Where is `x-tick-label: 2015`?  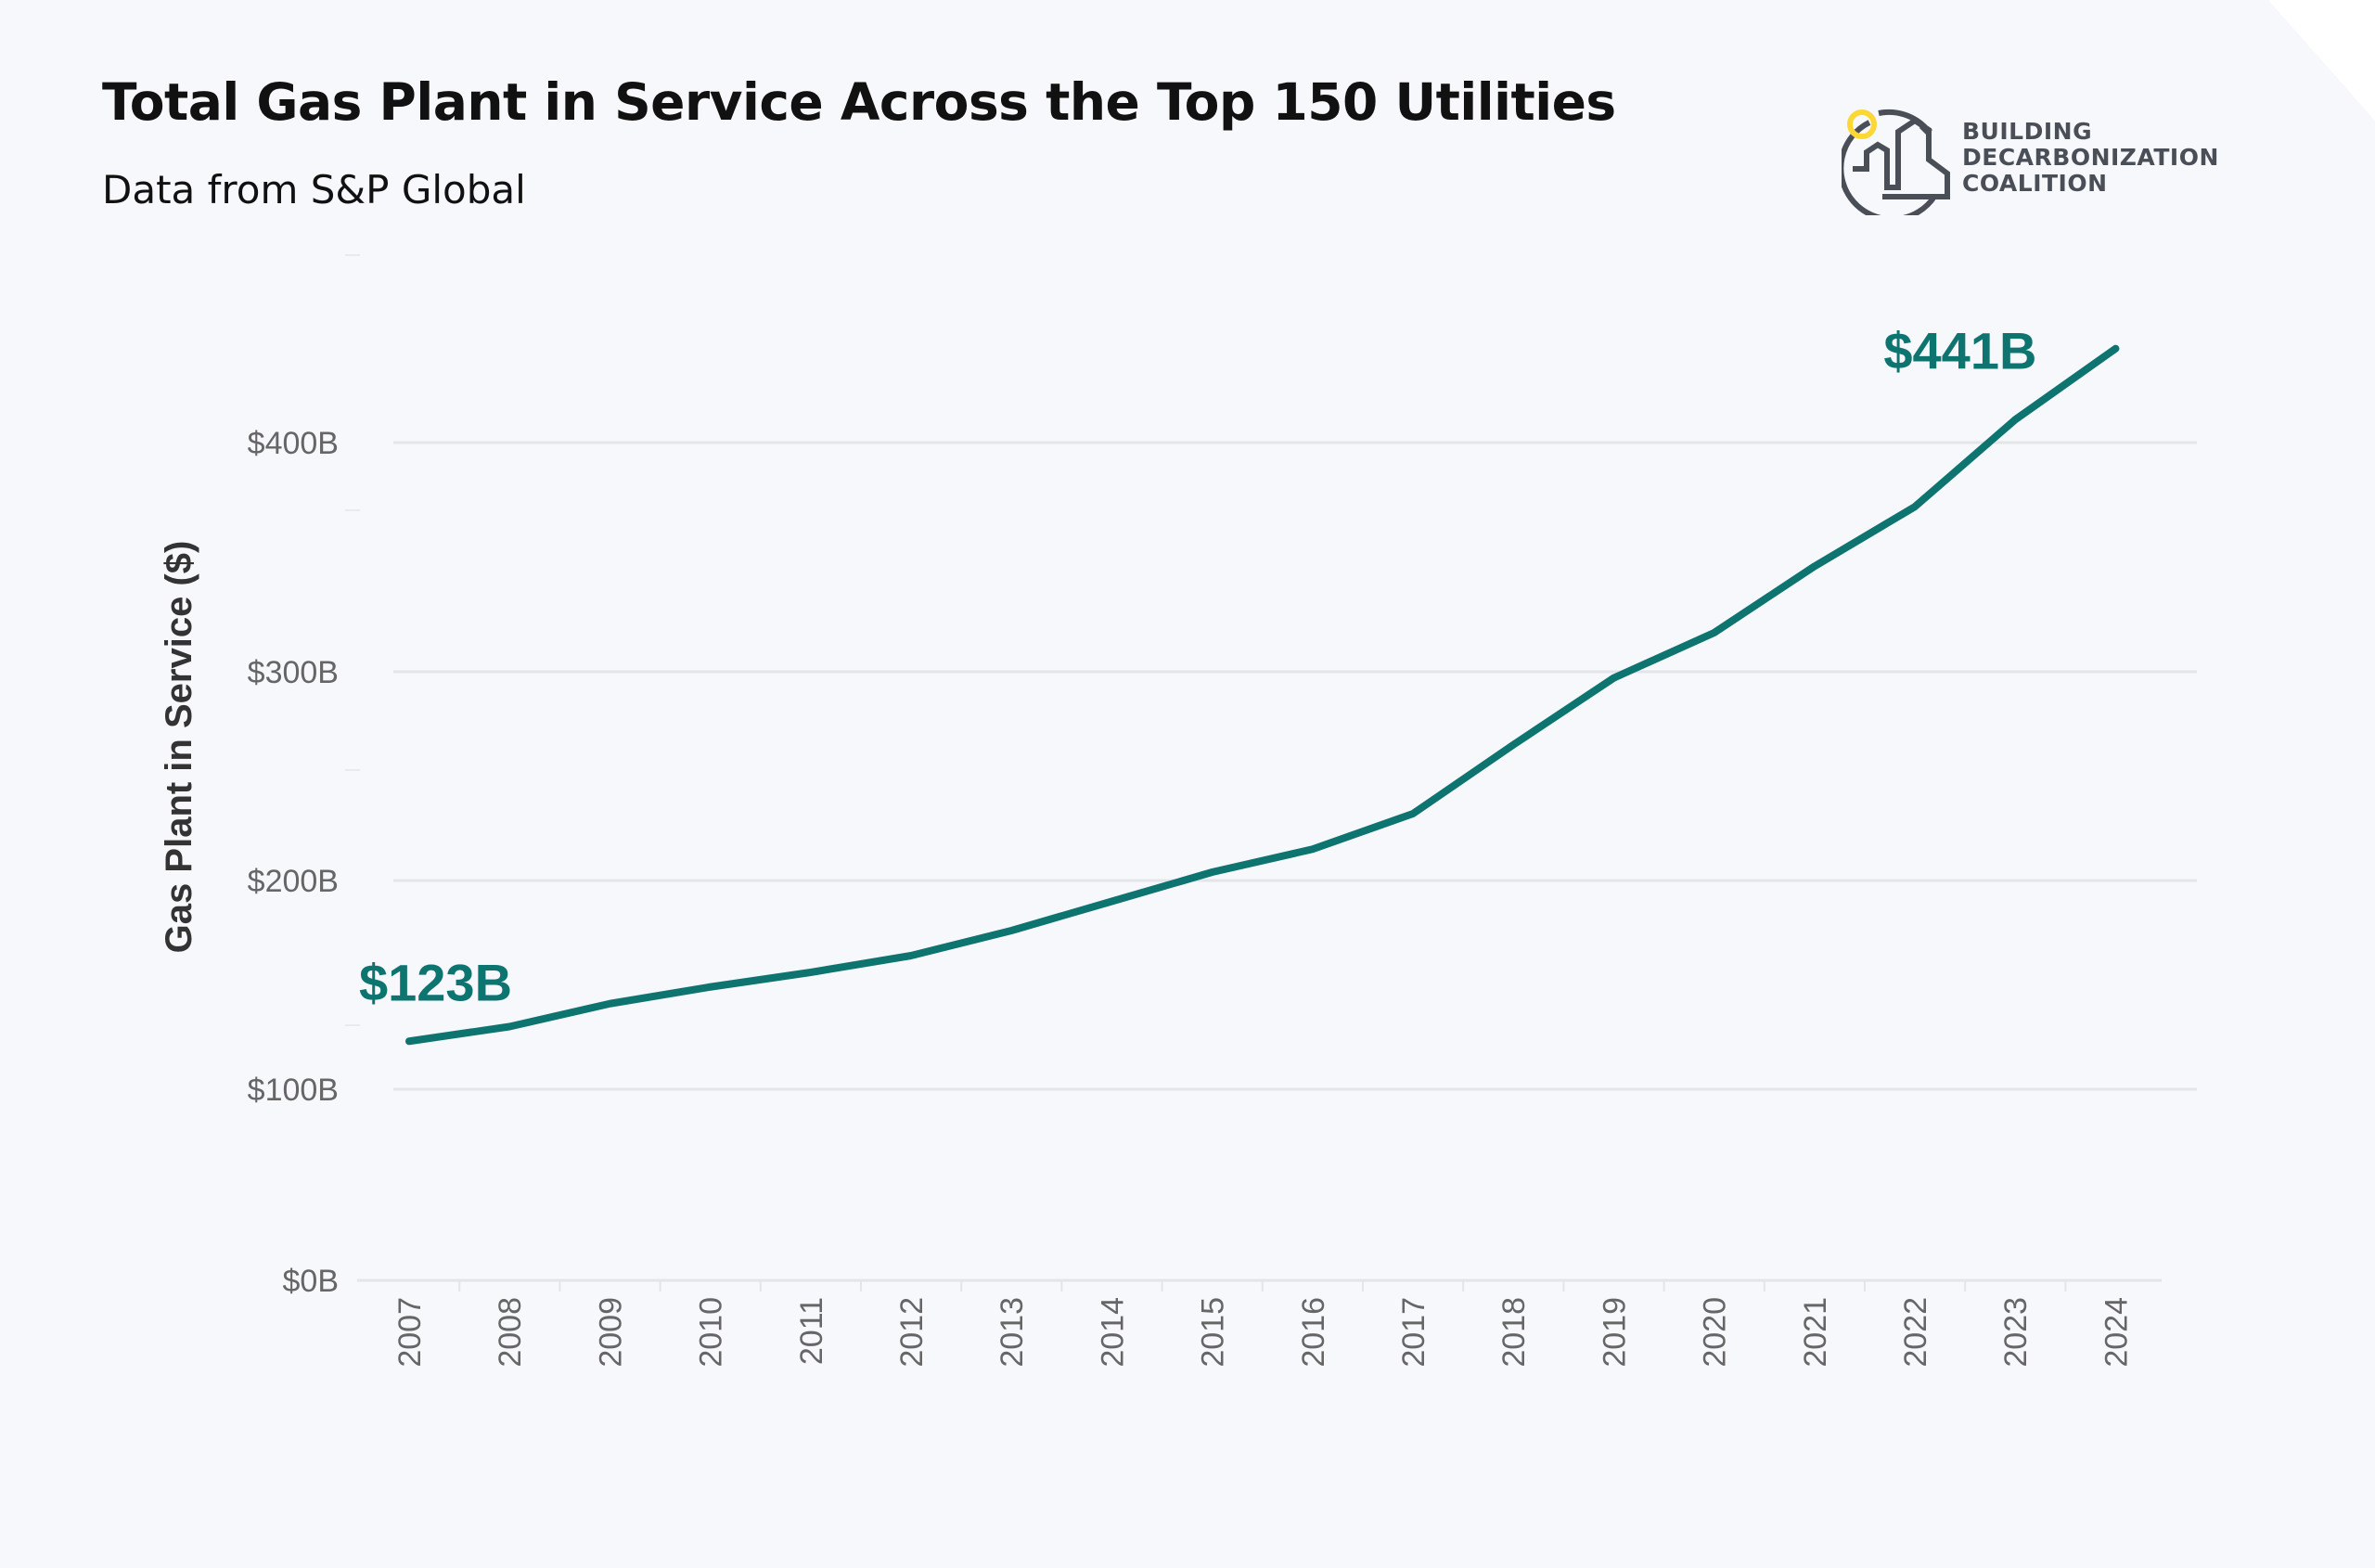 x-tick-label: 2015 is located at coordinates (1213, 1332).